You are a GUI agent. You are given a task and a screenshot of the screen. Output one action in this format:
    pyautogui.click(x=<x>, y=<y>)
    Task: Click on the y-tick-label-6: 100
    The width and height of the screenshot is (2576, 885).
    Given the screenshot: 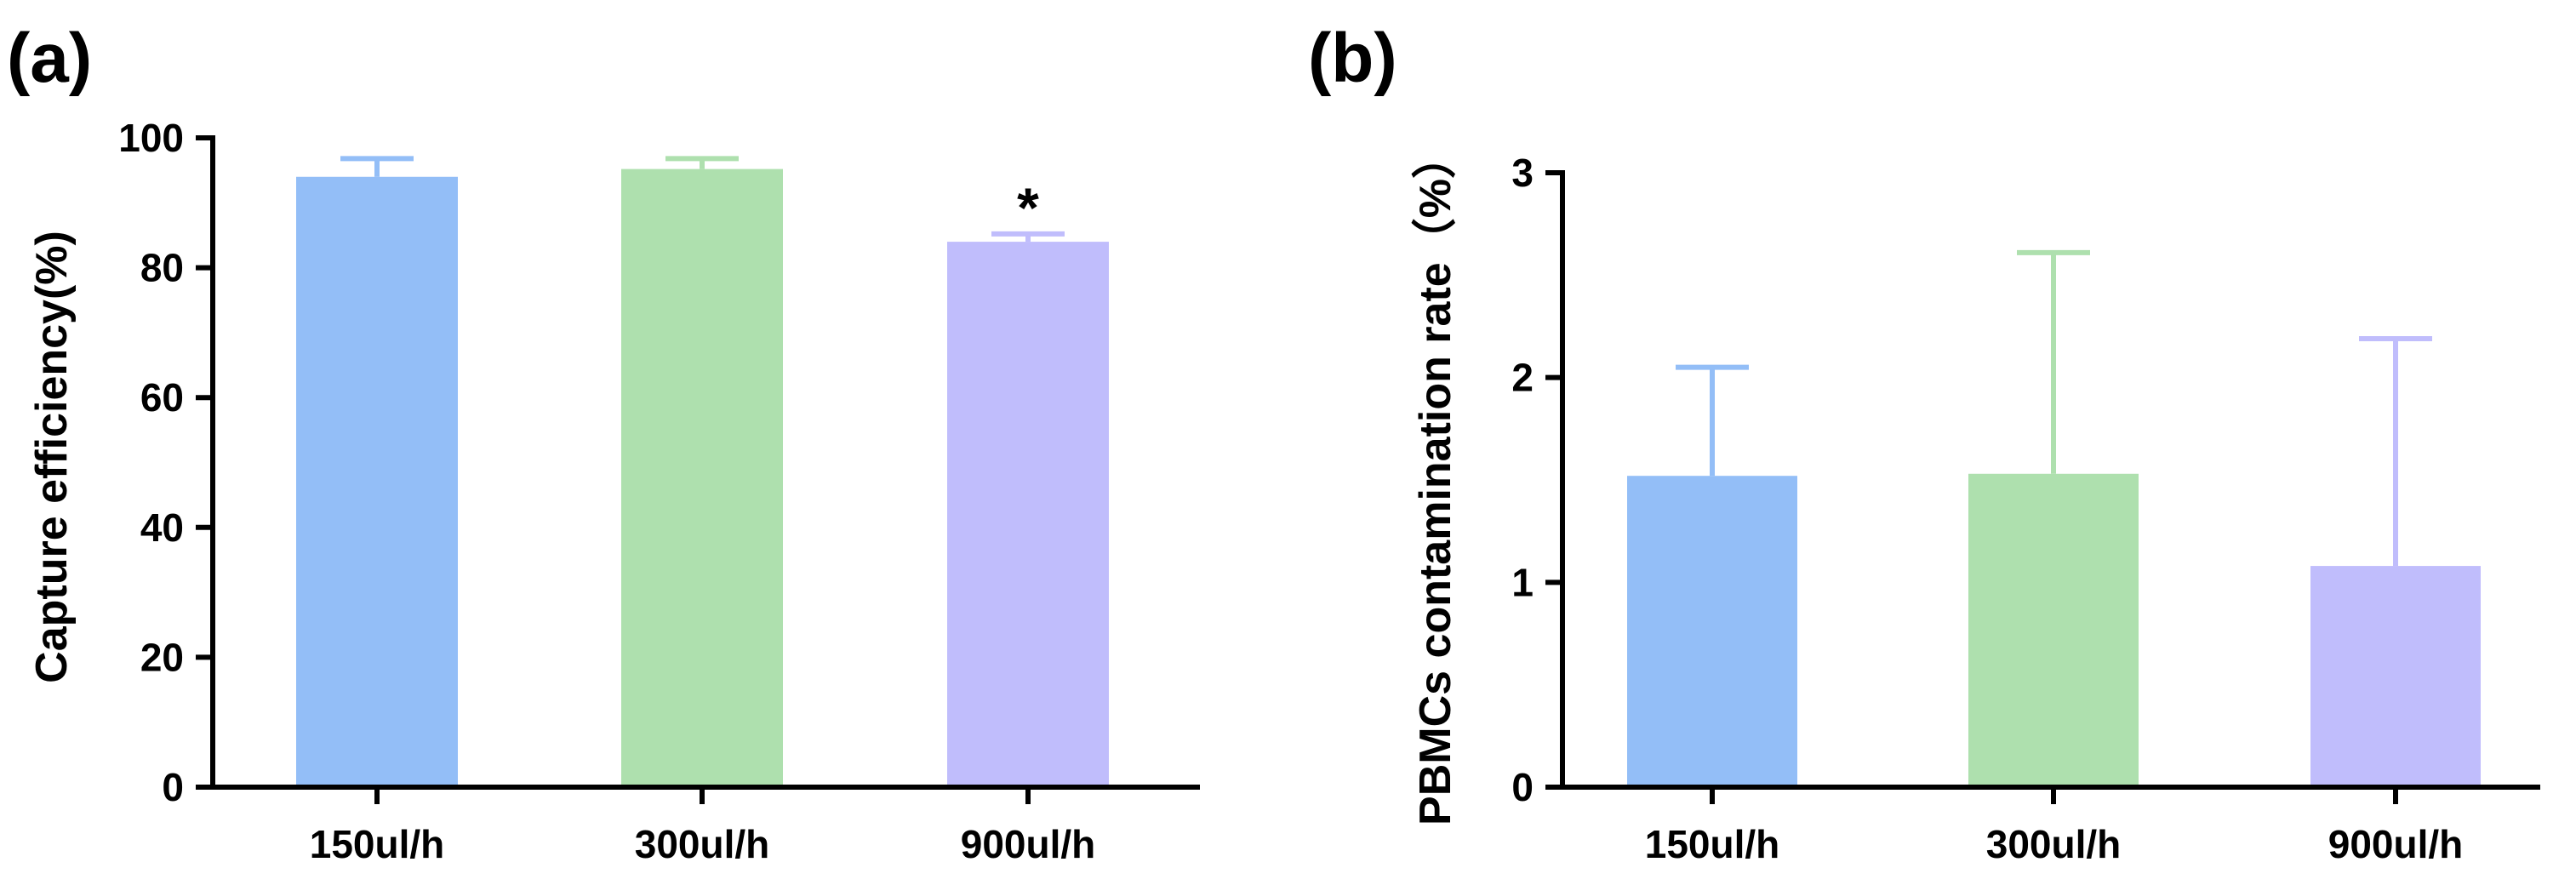 What is the action you would take?
    pyautogui.click(x=151, y=138)
    